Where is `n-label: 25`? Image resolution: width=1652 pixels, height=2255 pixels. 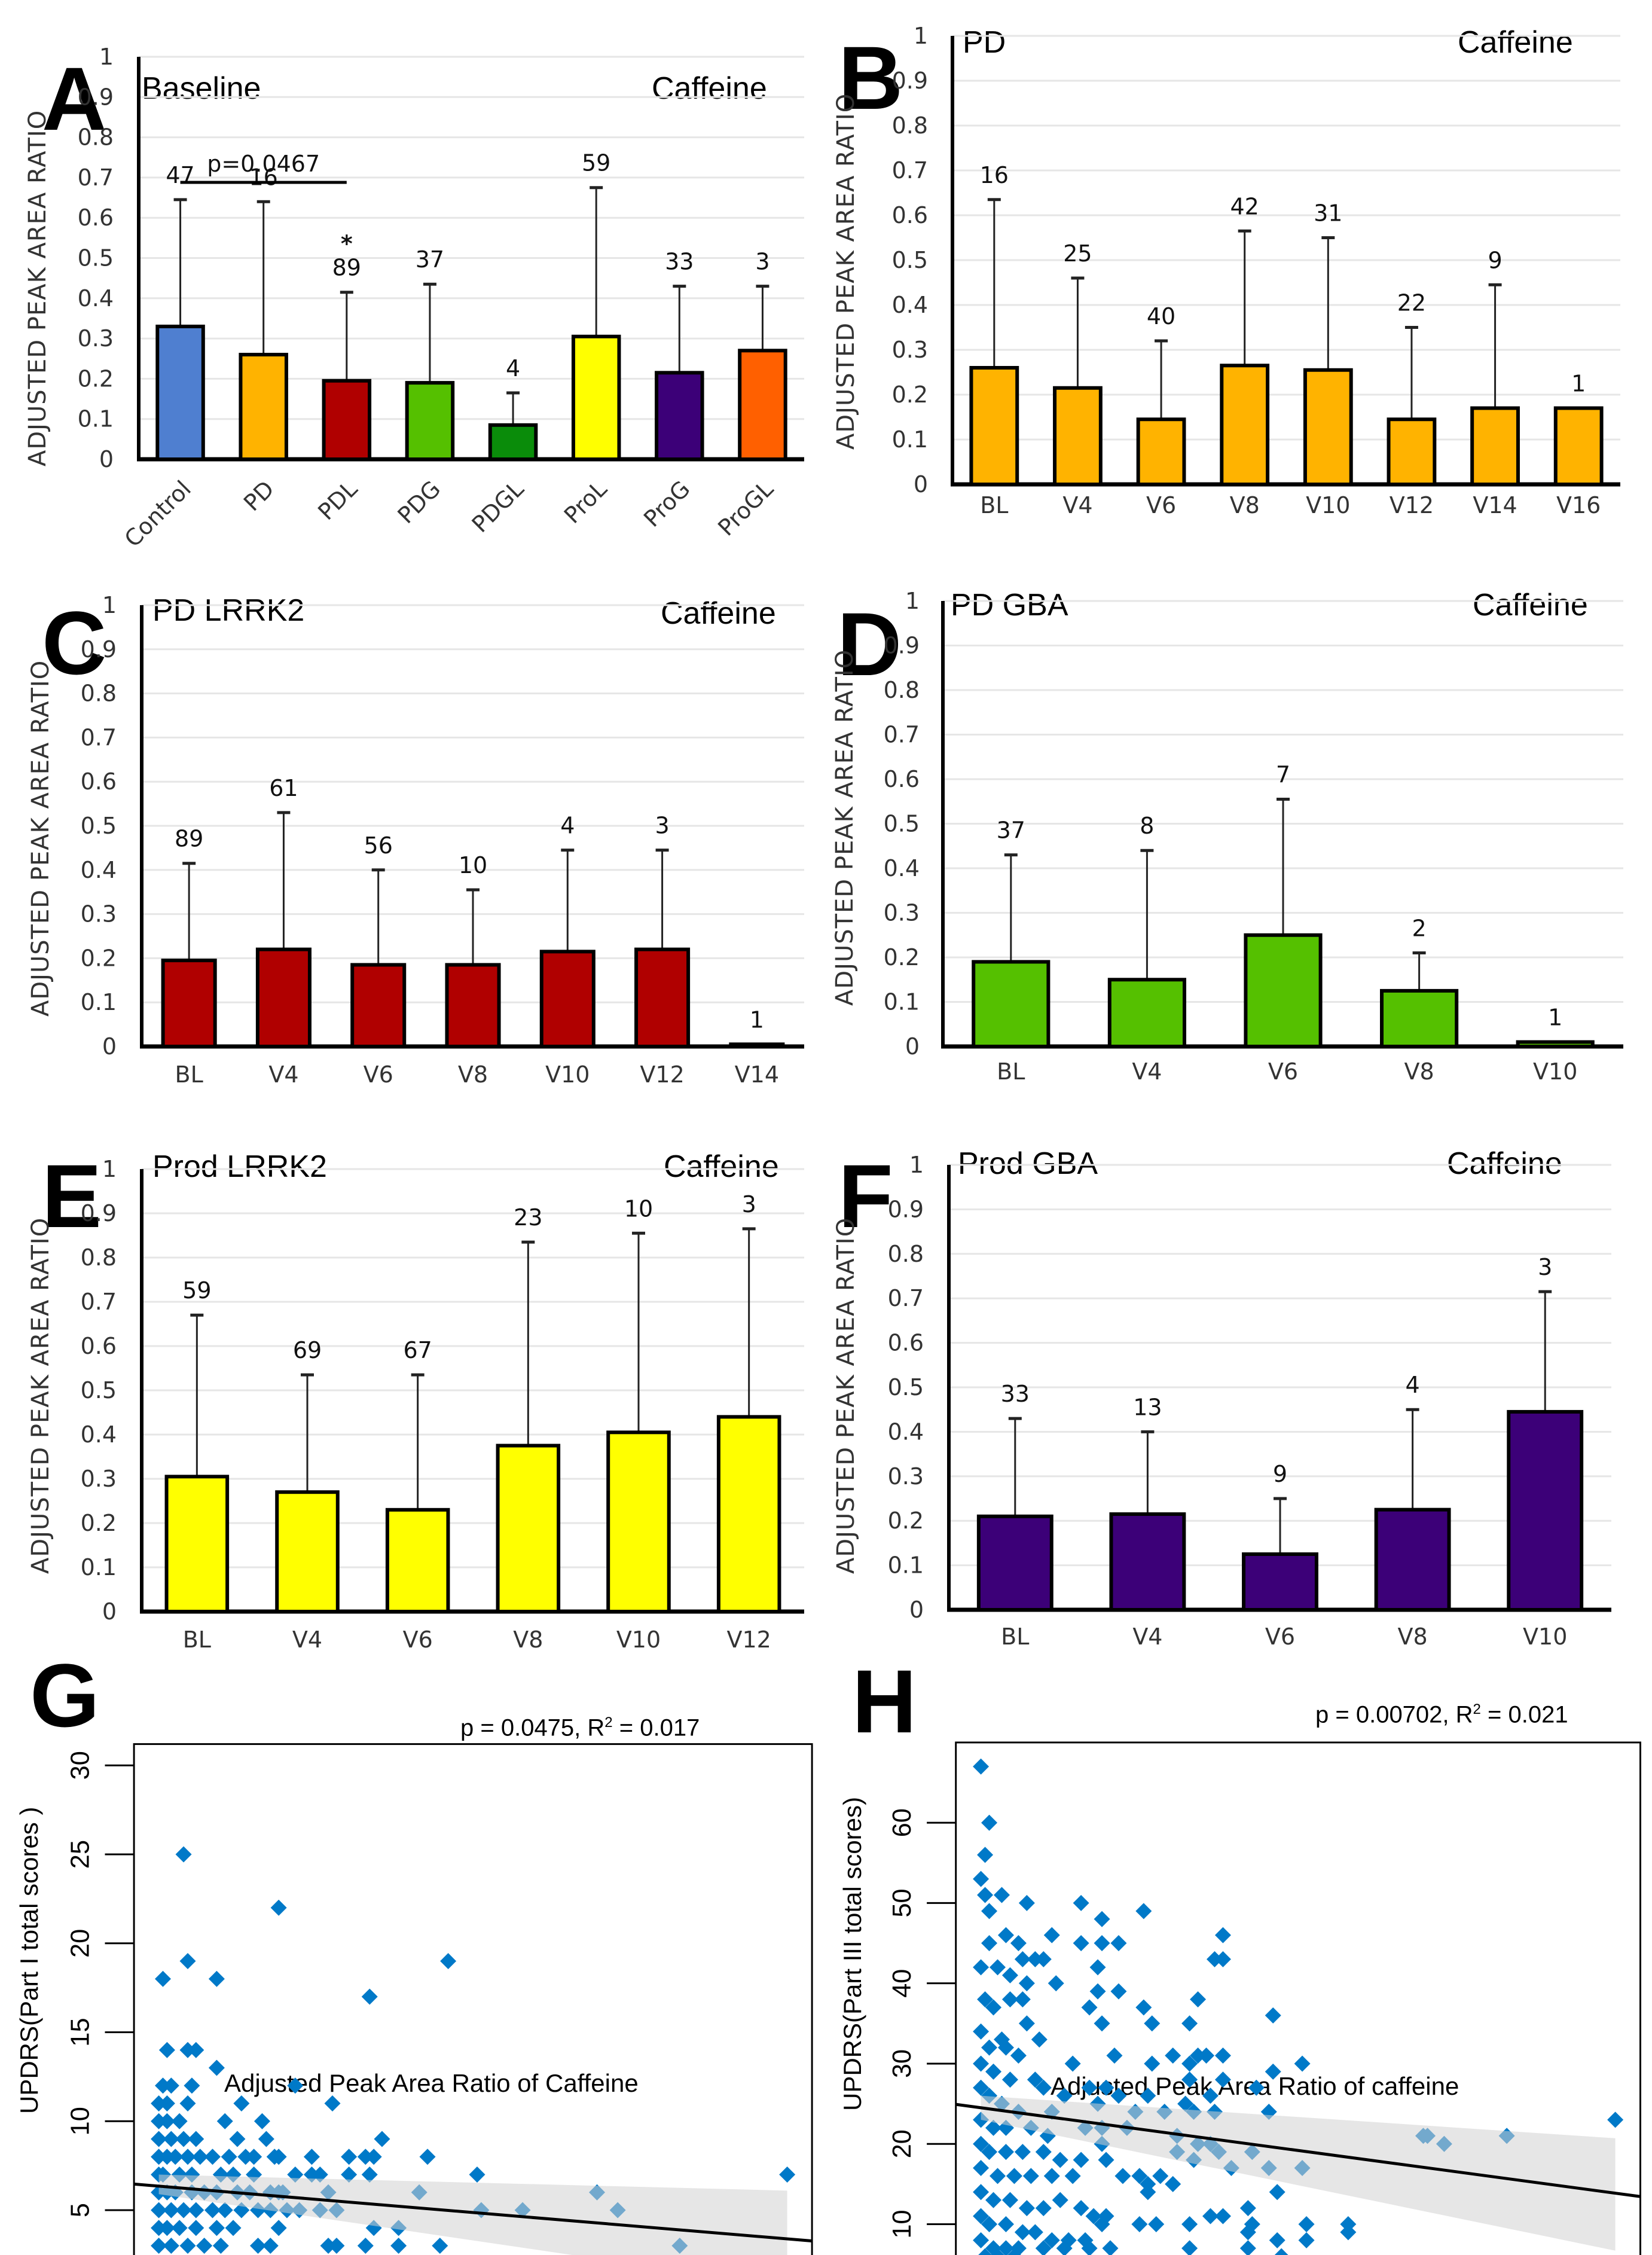 n-label: 25 is located at coordinates (1078, 254).